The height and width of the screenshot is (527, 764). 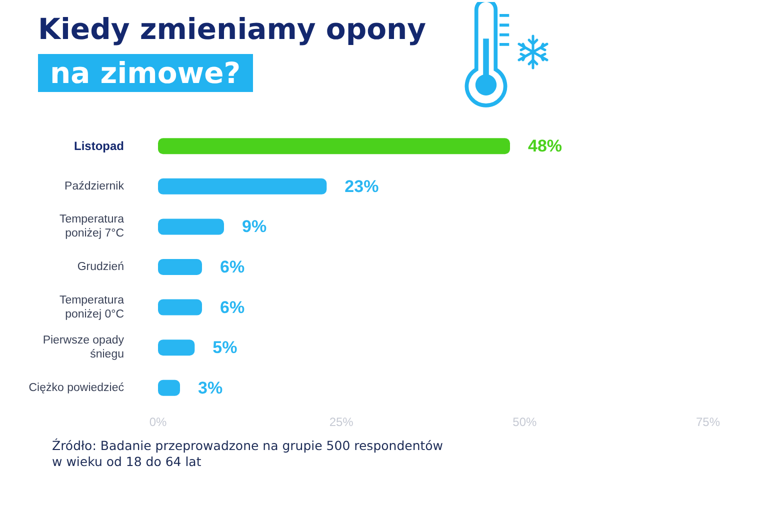 What do you see at coordinates (94, 186) in the screenshot?
I see `y-tick-label: Październik` at bounding box center [94, 186].